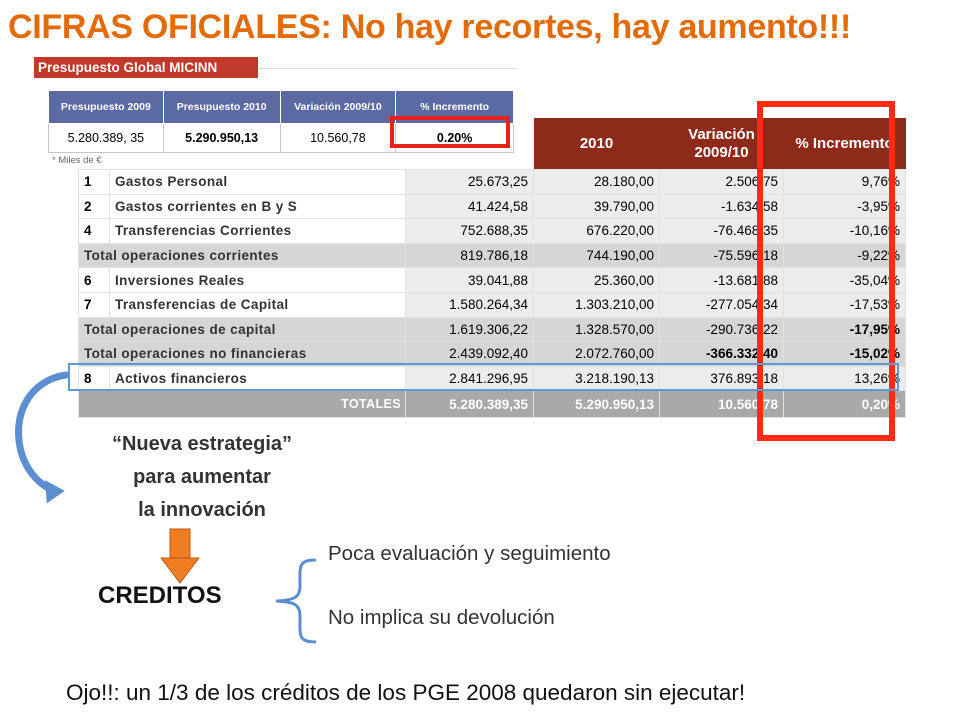  I want to click on value-2009: 25.673,25, so click(469, 182).